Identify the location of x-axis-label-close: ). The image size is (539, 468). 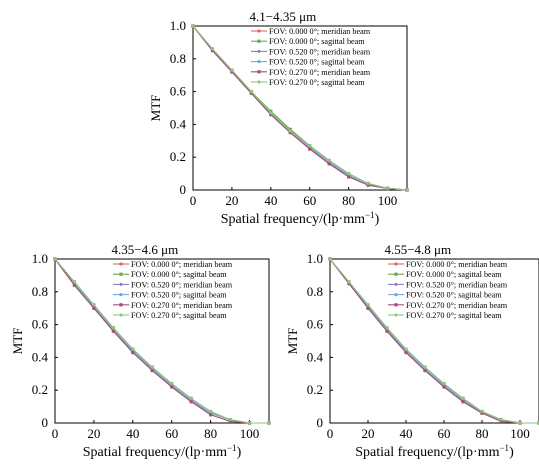
(511, 452).